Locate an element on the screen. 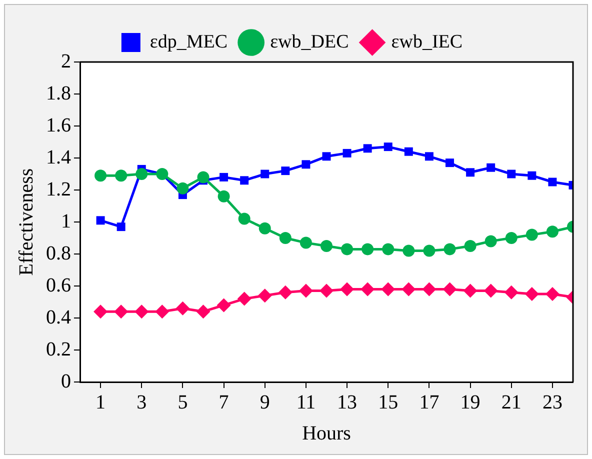 This screenshot has width=592, height=459. x-tick-label: 13 is located at coordinates (347, 402).